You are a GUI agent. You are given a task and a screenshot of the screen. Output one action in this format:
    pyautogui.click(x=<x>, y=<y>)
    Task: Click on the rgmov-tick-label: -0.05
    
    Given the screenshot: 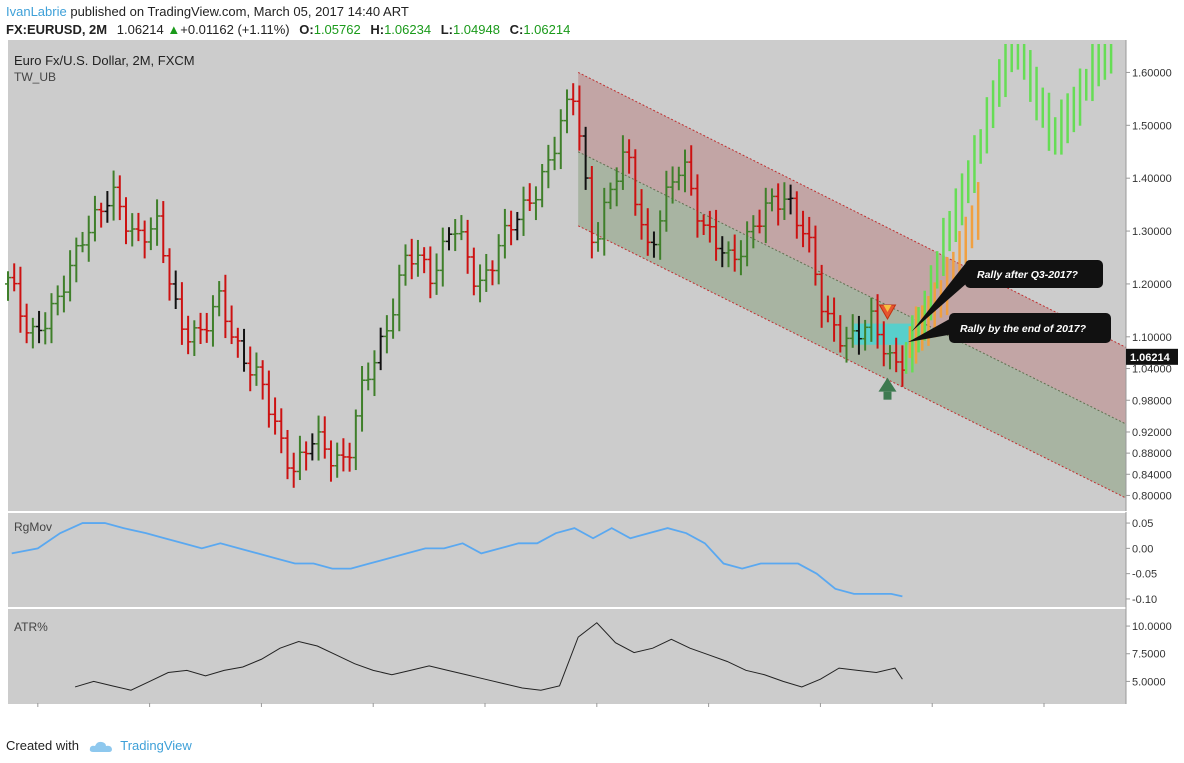 What is the action you would take?
    pyautogui.click(x=1144, y=575)
    